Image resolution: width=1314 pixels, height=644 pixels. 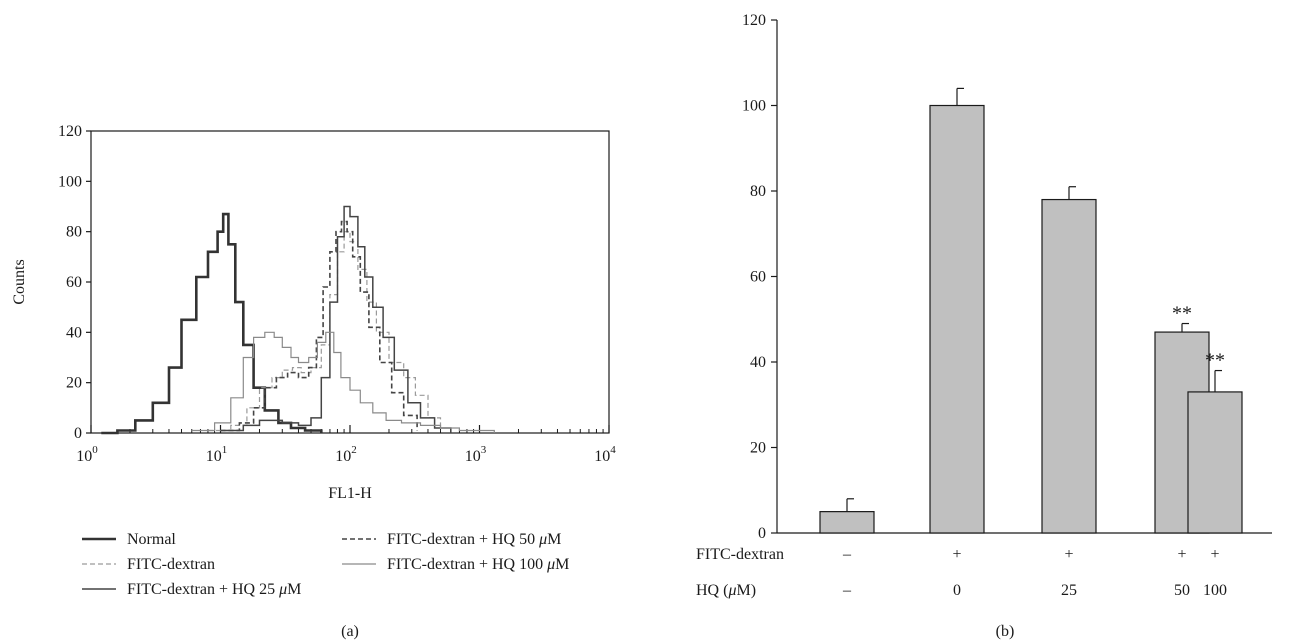 What do you see at coordinates (74, 232) in the screenshot?
I see `histogram-y-tick-label: 80` at bounding box center [74, 232].